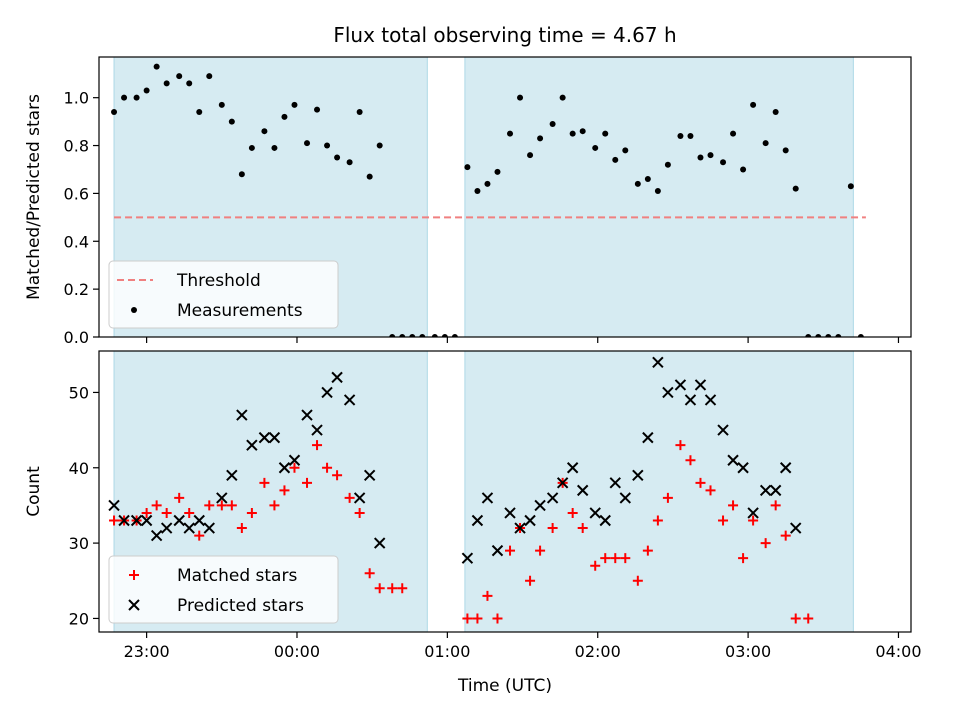  I want to click on legend: Threshold Measurements, so click(223, 294).